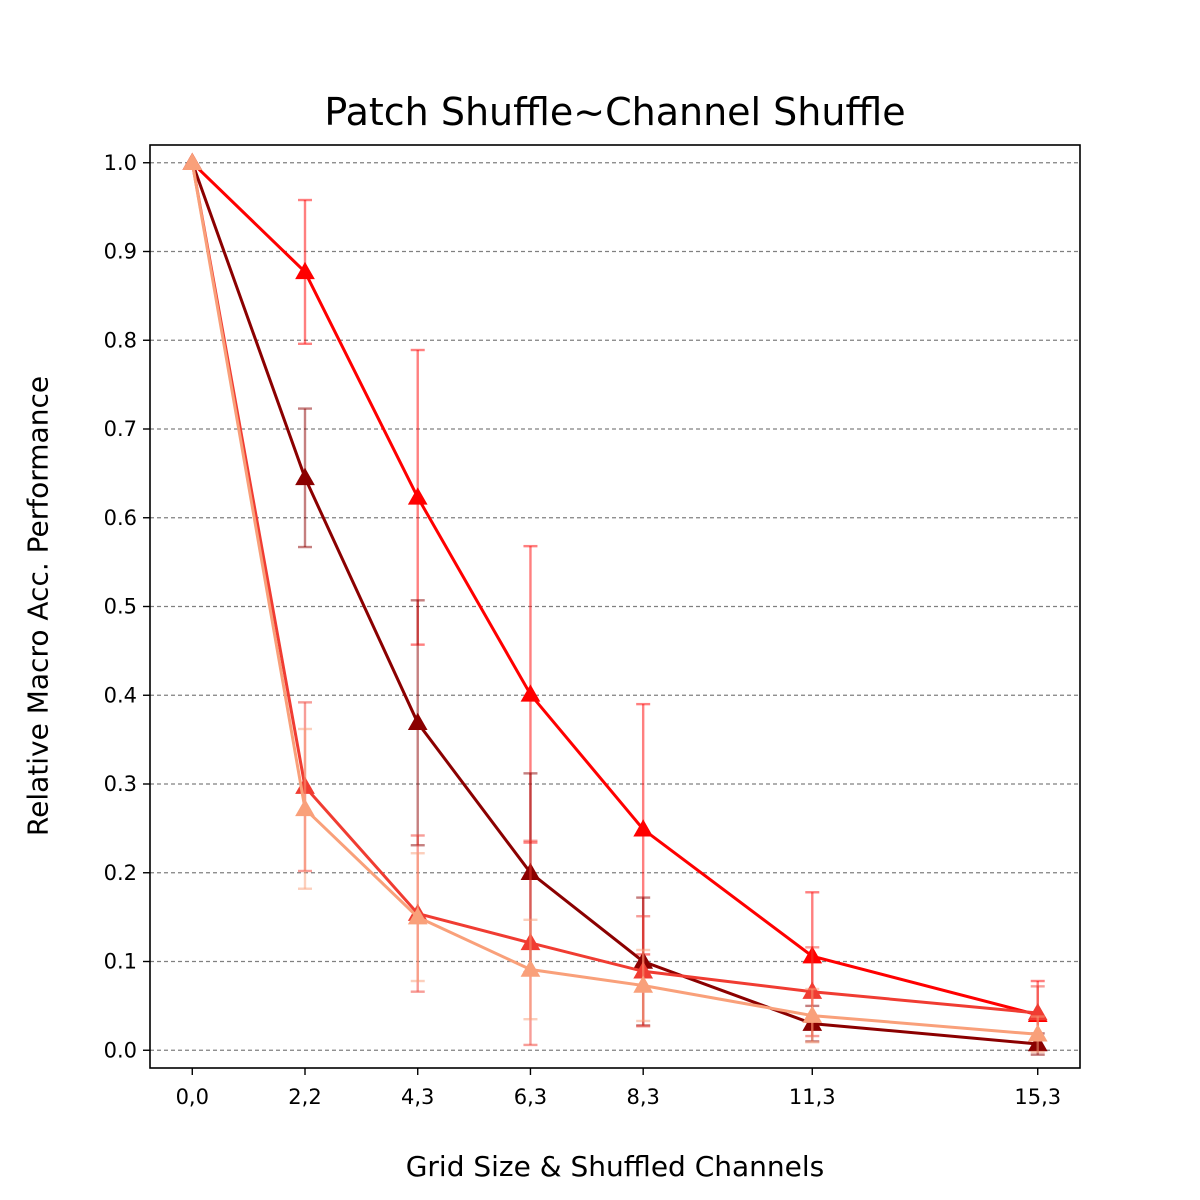 The height and width of the screenshot is (1200, 1200). What do you see at coordinates (120, 429) in the screenshot?
I see `y-tick-label: 0.7` at bounding box center [120, 429].